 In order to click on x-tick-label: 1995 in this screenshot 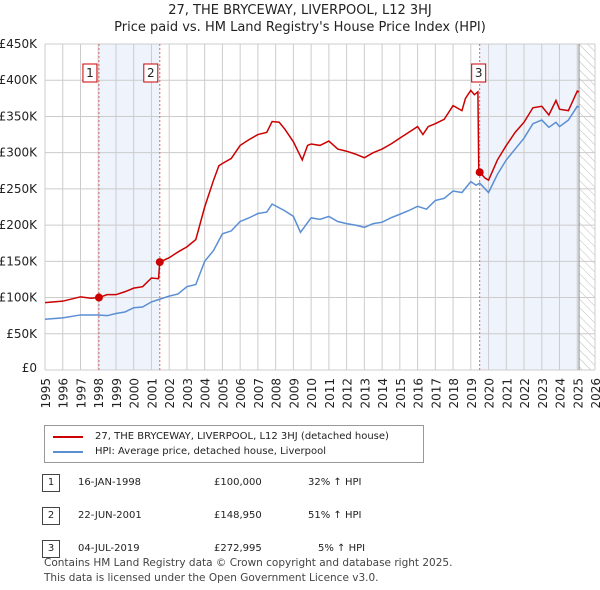, I will do `click(46, 393)`.